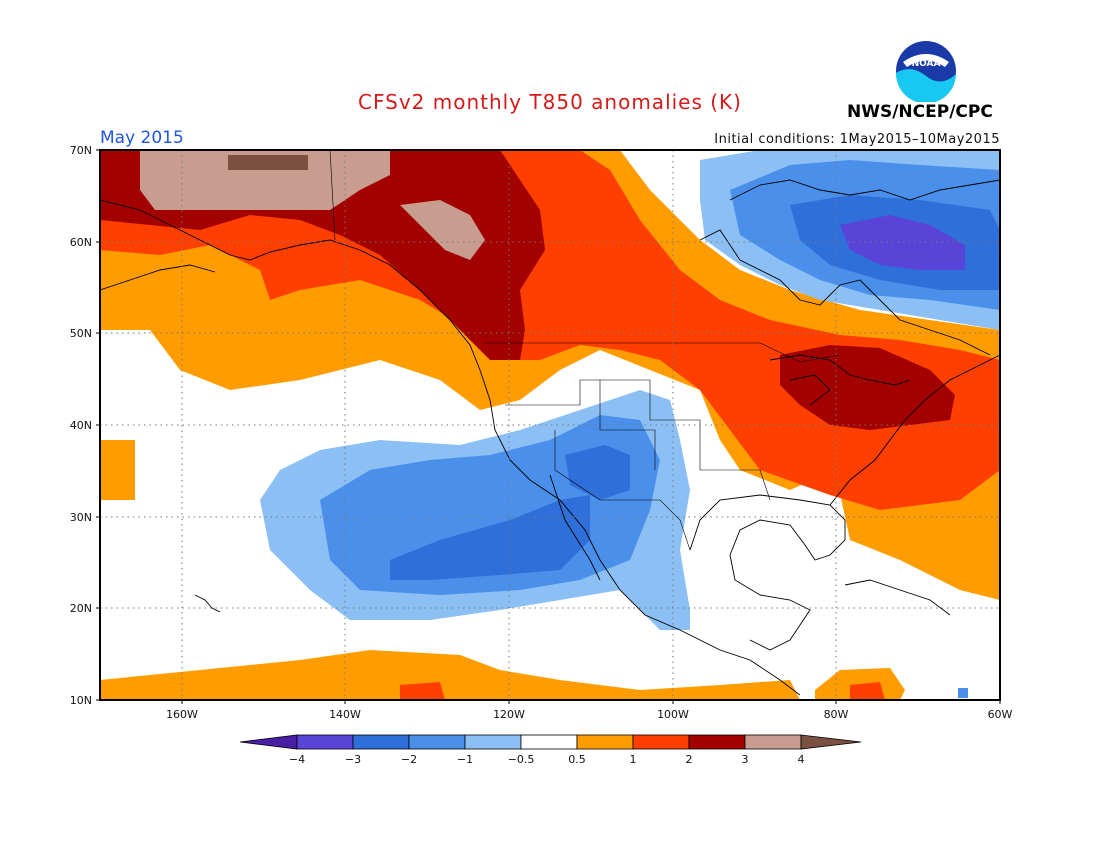 The width and height of the screenshot is (1100, 850). Describe the element at coordinates (81, 150) in the screenshot. I see `lat-label-70n: 70N` at that location.